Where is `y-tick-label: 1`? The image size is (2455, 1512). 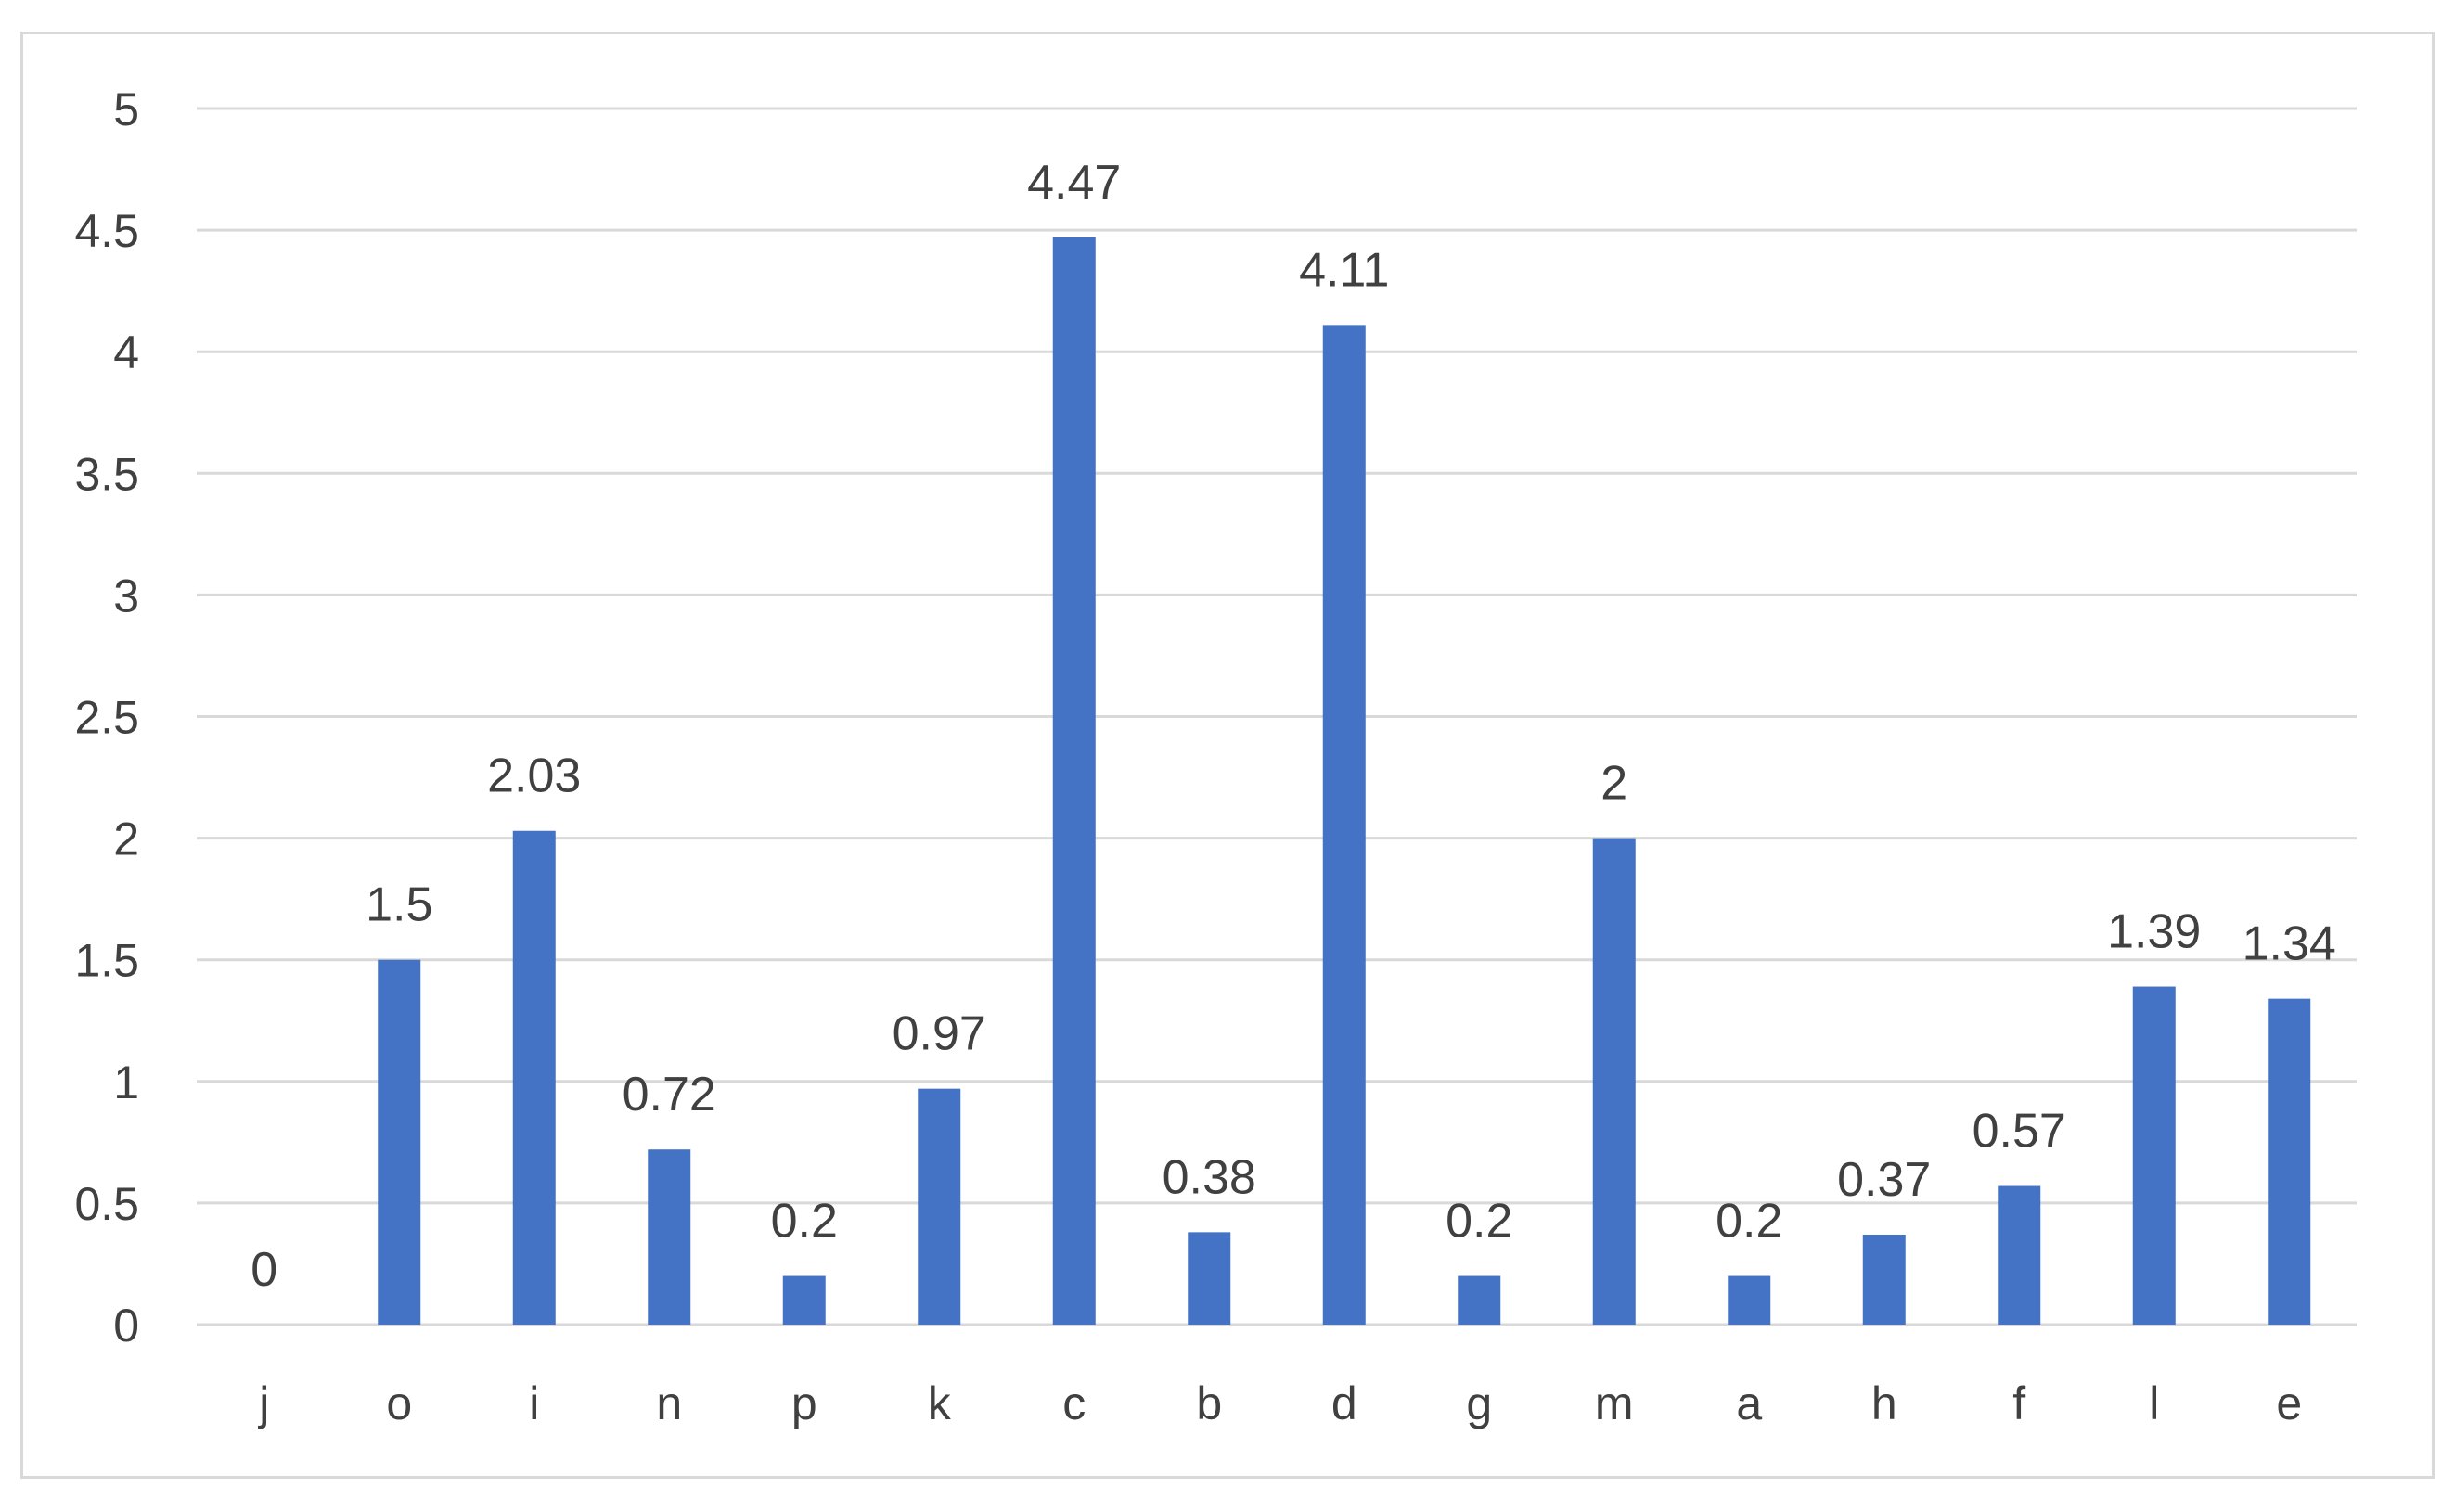
y-tick-label: 1 is located at coordinates (126, 1082).